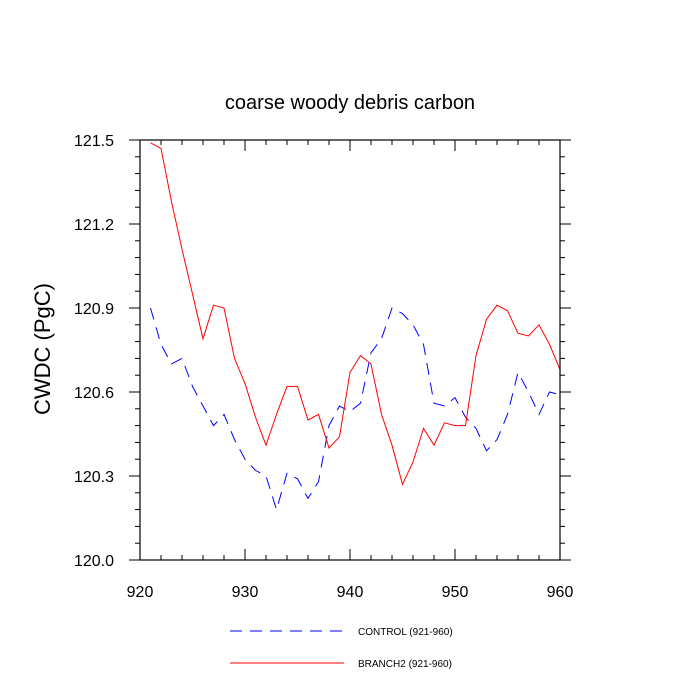 This screenshot has height=700, width=700. Describe the element at coordinates (455, 592) in the screenshot. I see `x-tick-label: 950` at that location.